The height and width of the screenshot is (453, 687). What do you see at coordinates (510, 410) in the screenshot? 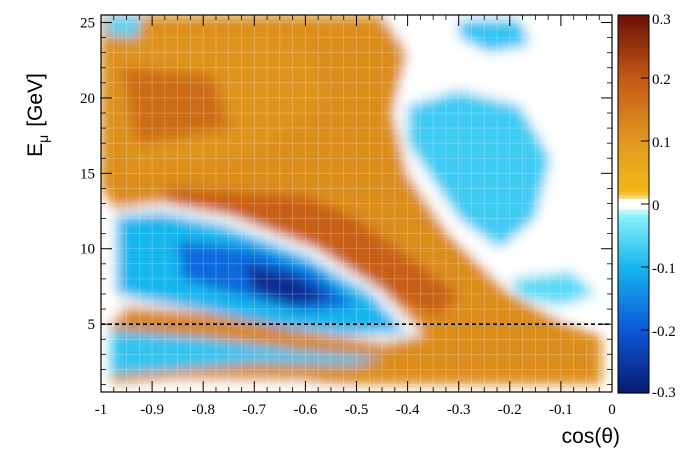
I see `x-tick-label: -0.2` at bounding box center [510, 410].